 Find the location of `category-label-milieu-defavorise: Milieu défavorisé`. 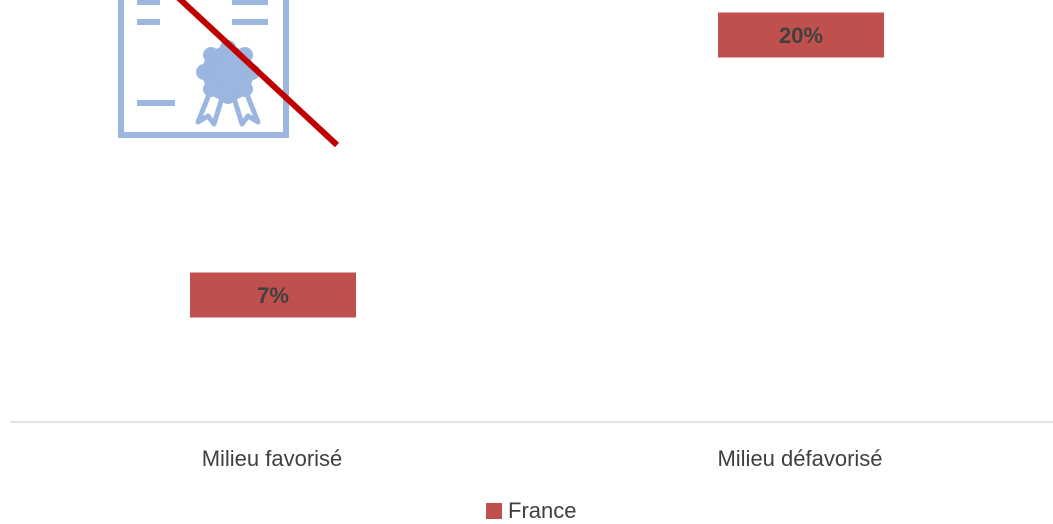

category-label-milieu-defavorise: Milieu défavorisé is located at coordinates (800, 458).